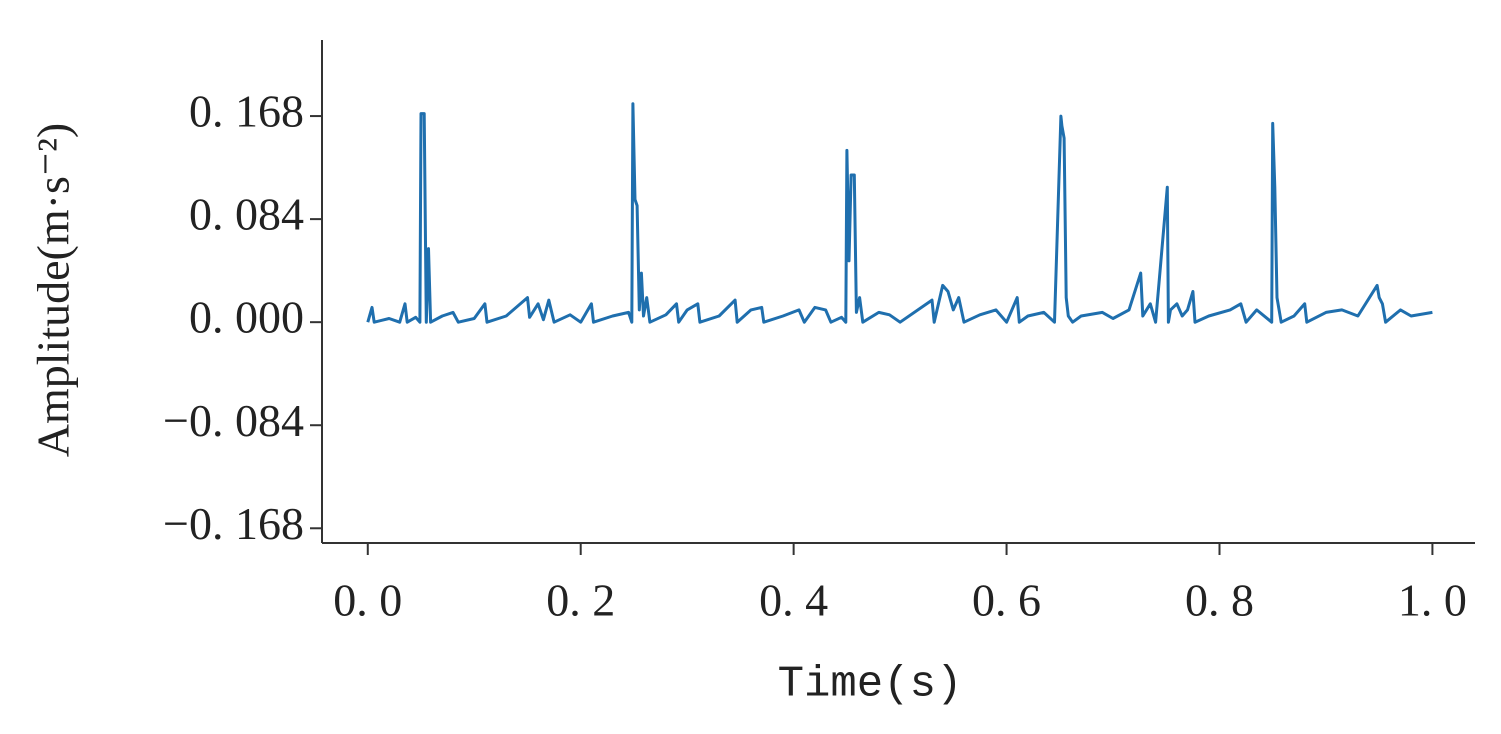 The image size is (1501, 734). Describe the element at coordinates (1006, 600) in the screenshot. I see `x-tick-label: 0. 6` at that location.